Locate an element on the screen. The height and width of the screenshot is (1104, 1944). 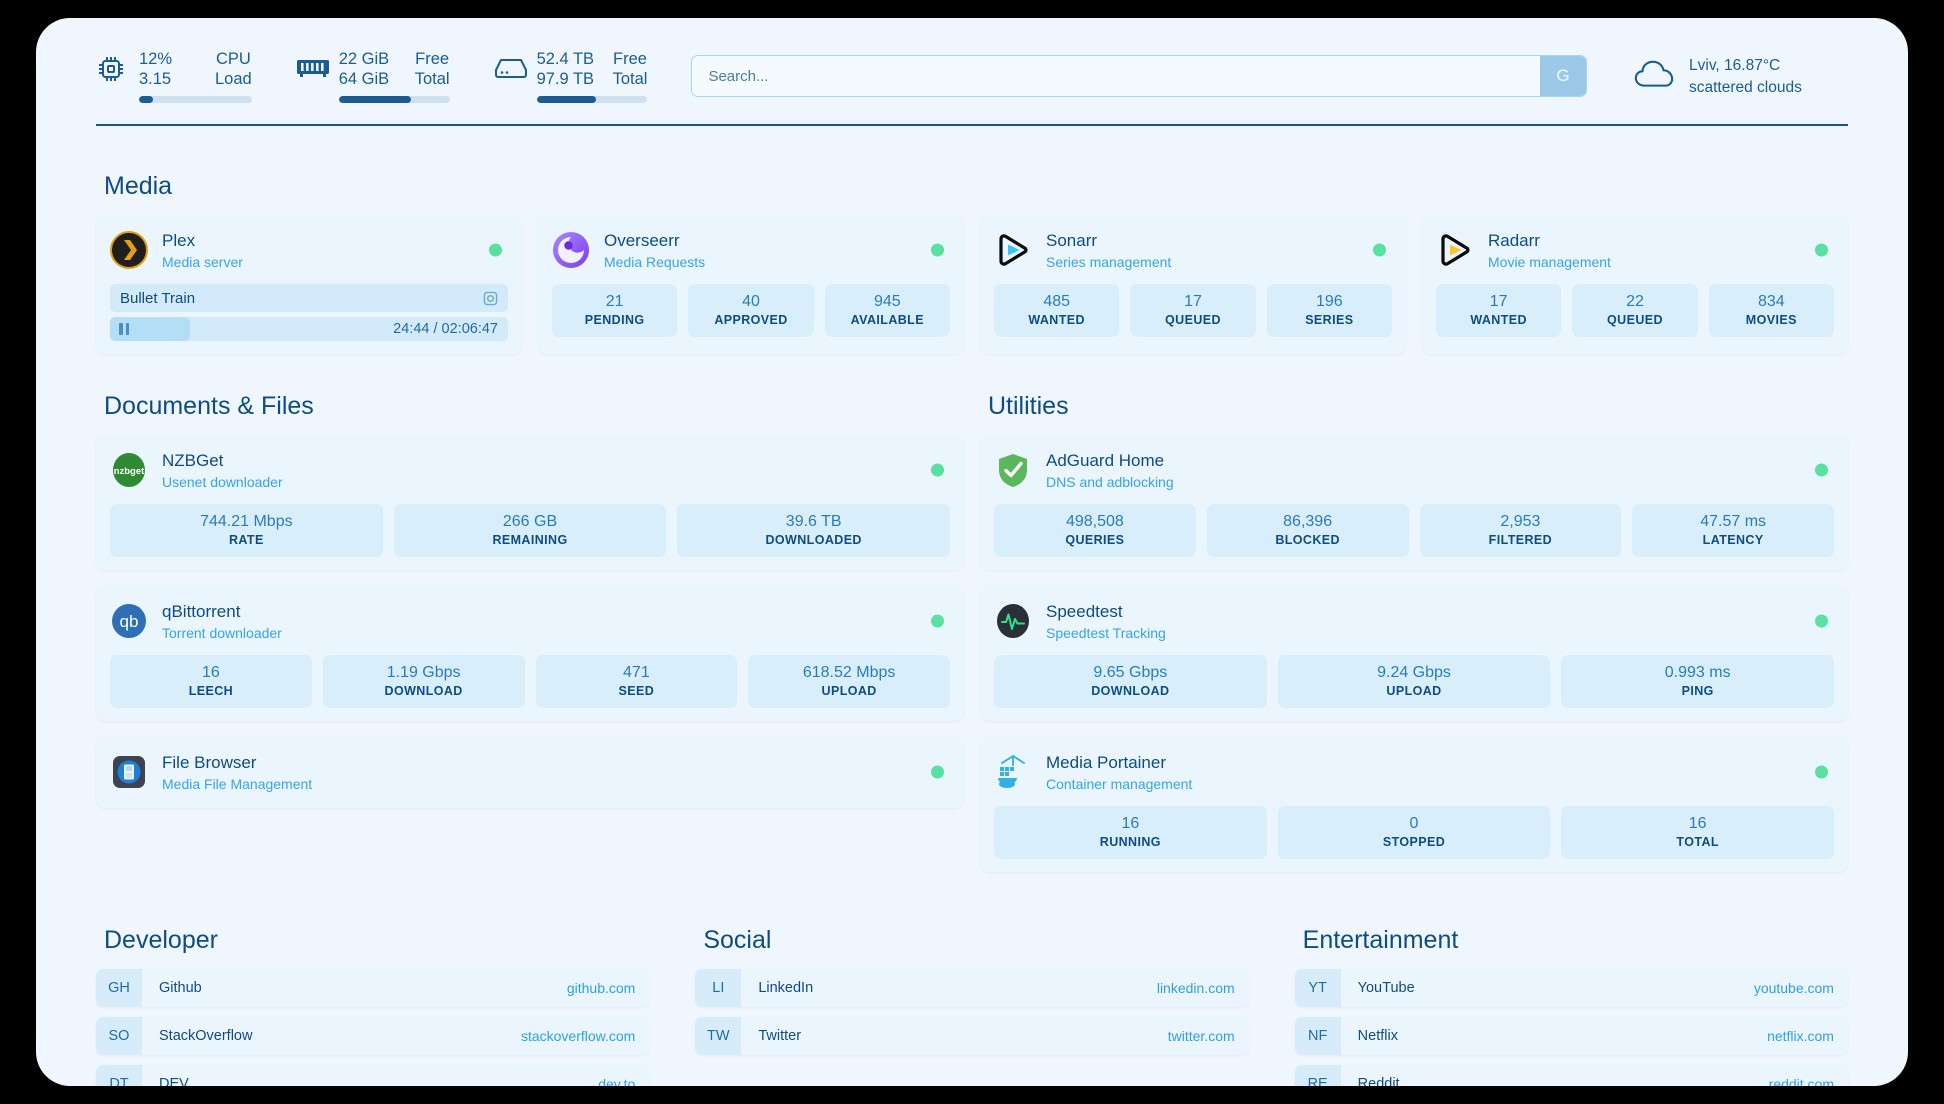
section-title-media: Media is located at coordinates (138, 186).